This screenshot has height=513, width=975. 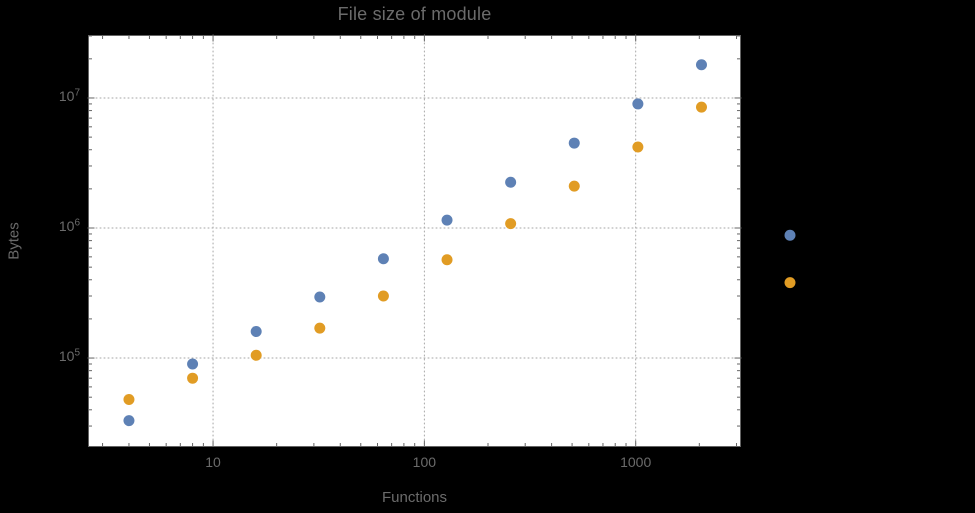 I want to click on y-axis-label: Bytes, so click(x=14, y=241).